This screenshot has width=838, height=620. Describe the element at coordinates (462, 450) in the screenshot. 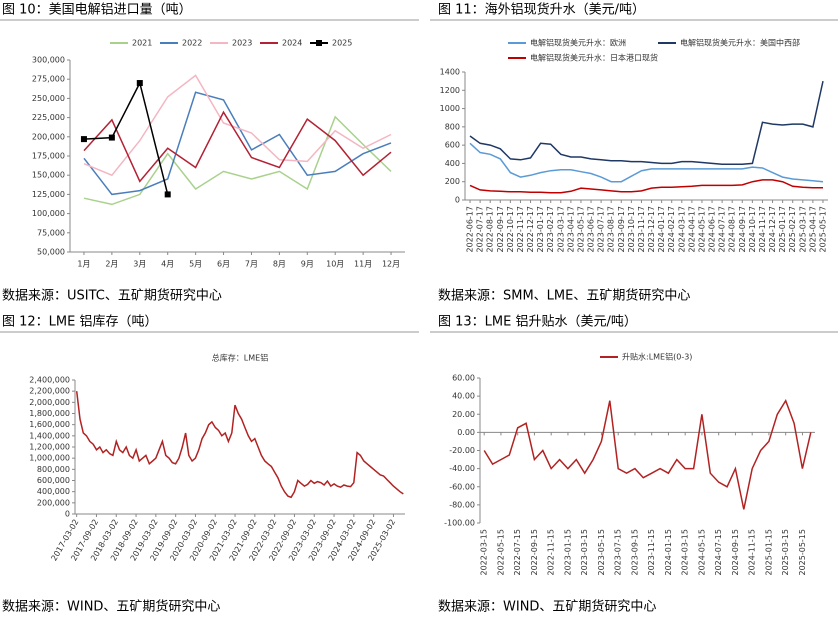

I see `y-tick-label: -20.00` at that location.